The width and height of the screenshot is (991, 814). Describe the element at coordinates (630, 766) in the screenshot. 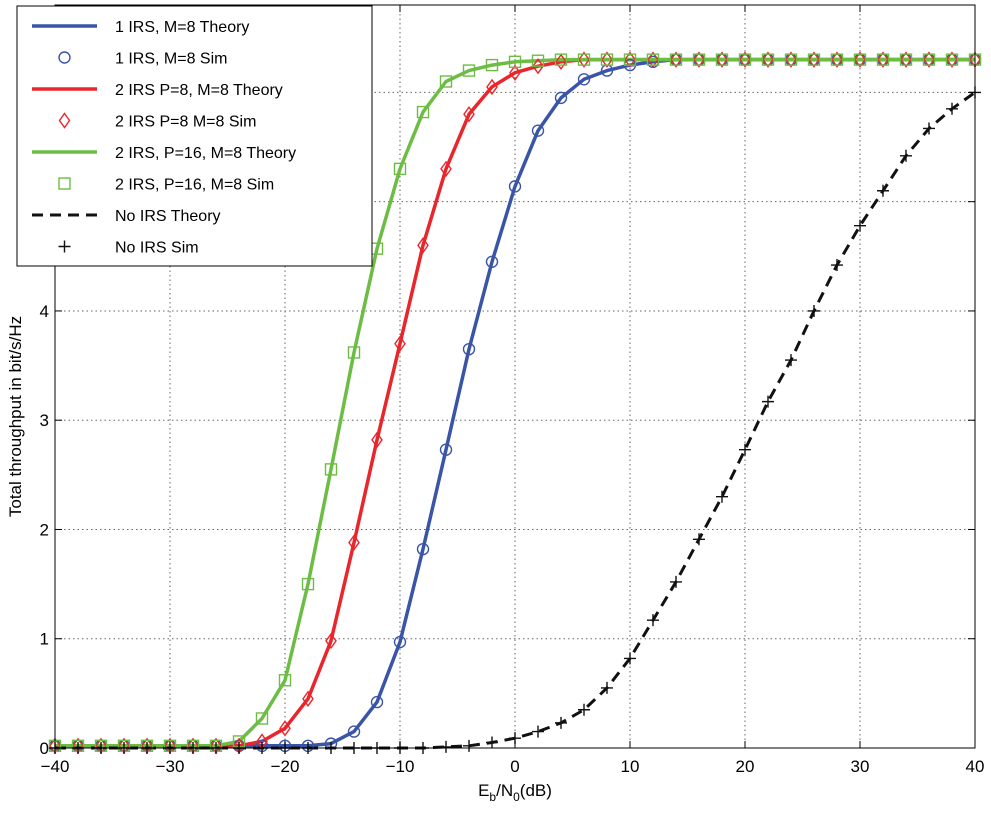

I see `x-tick-label: 10` at that location.